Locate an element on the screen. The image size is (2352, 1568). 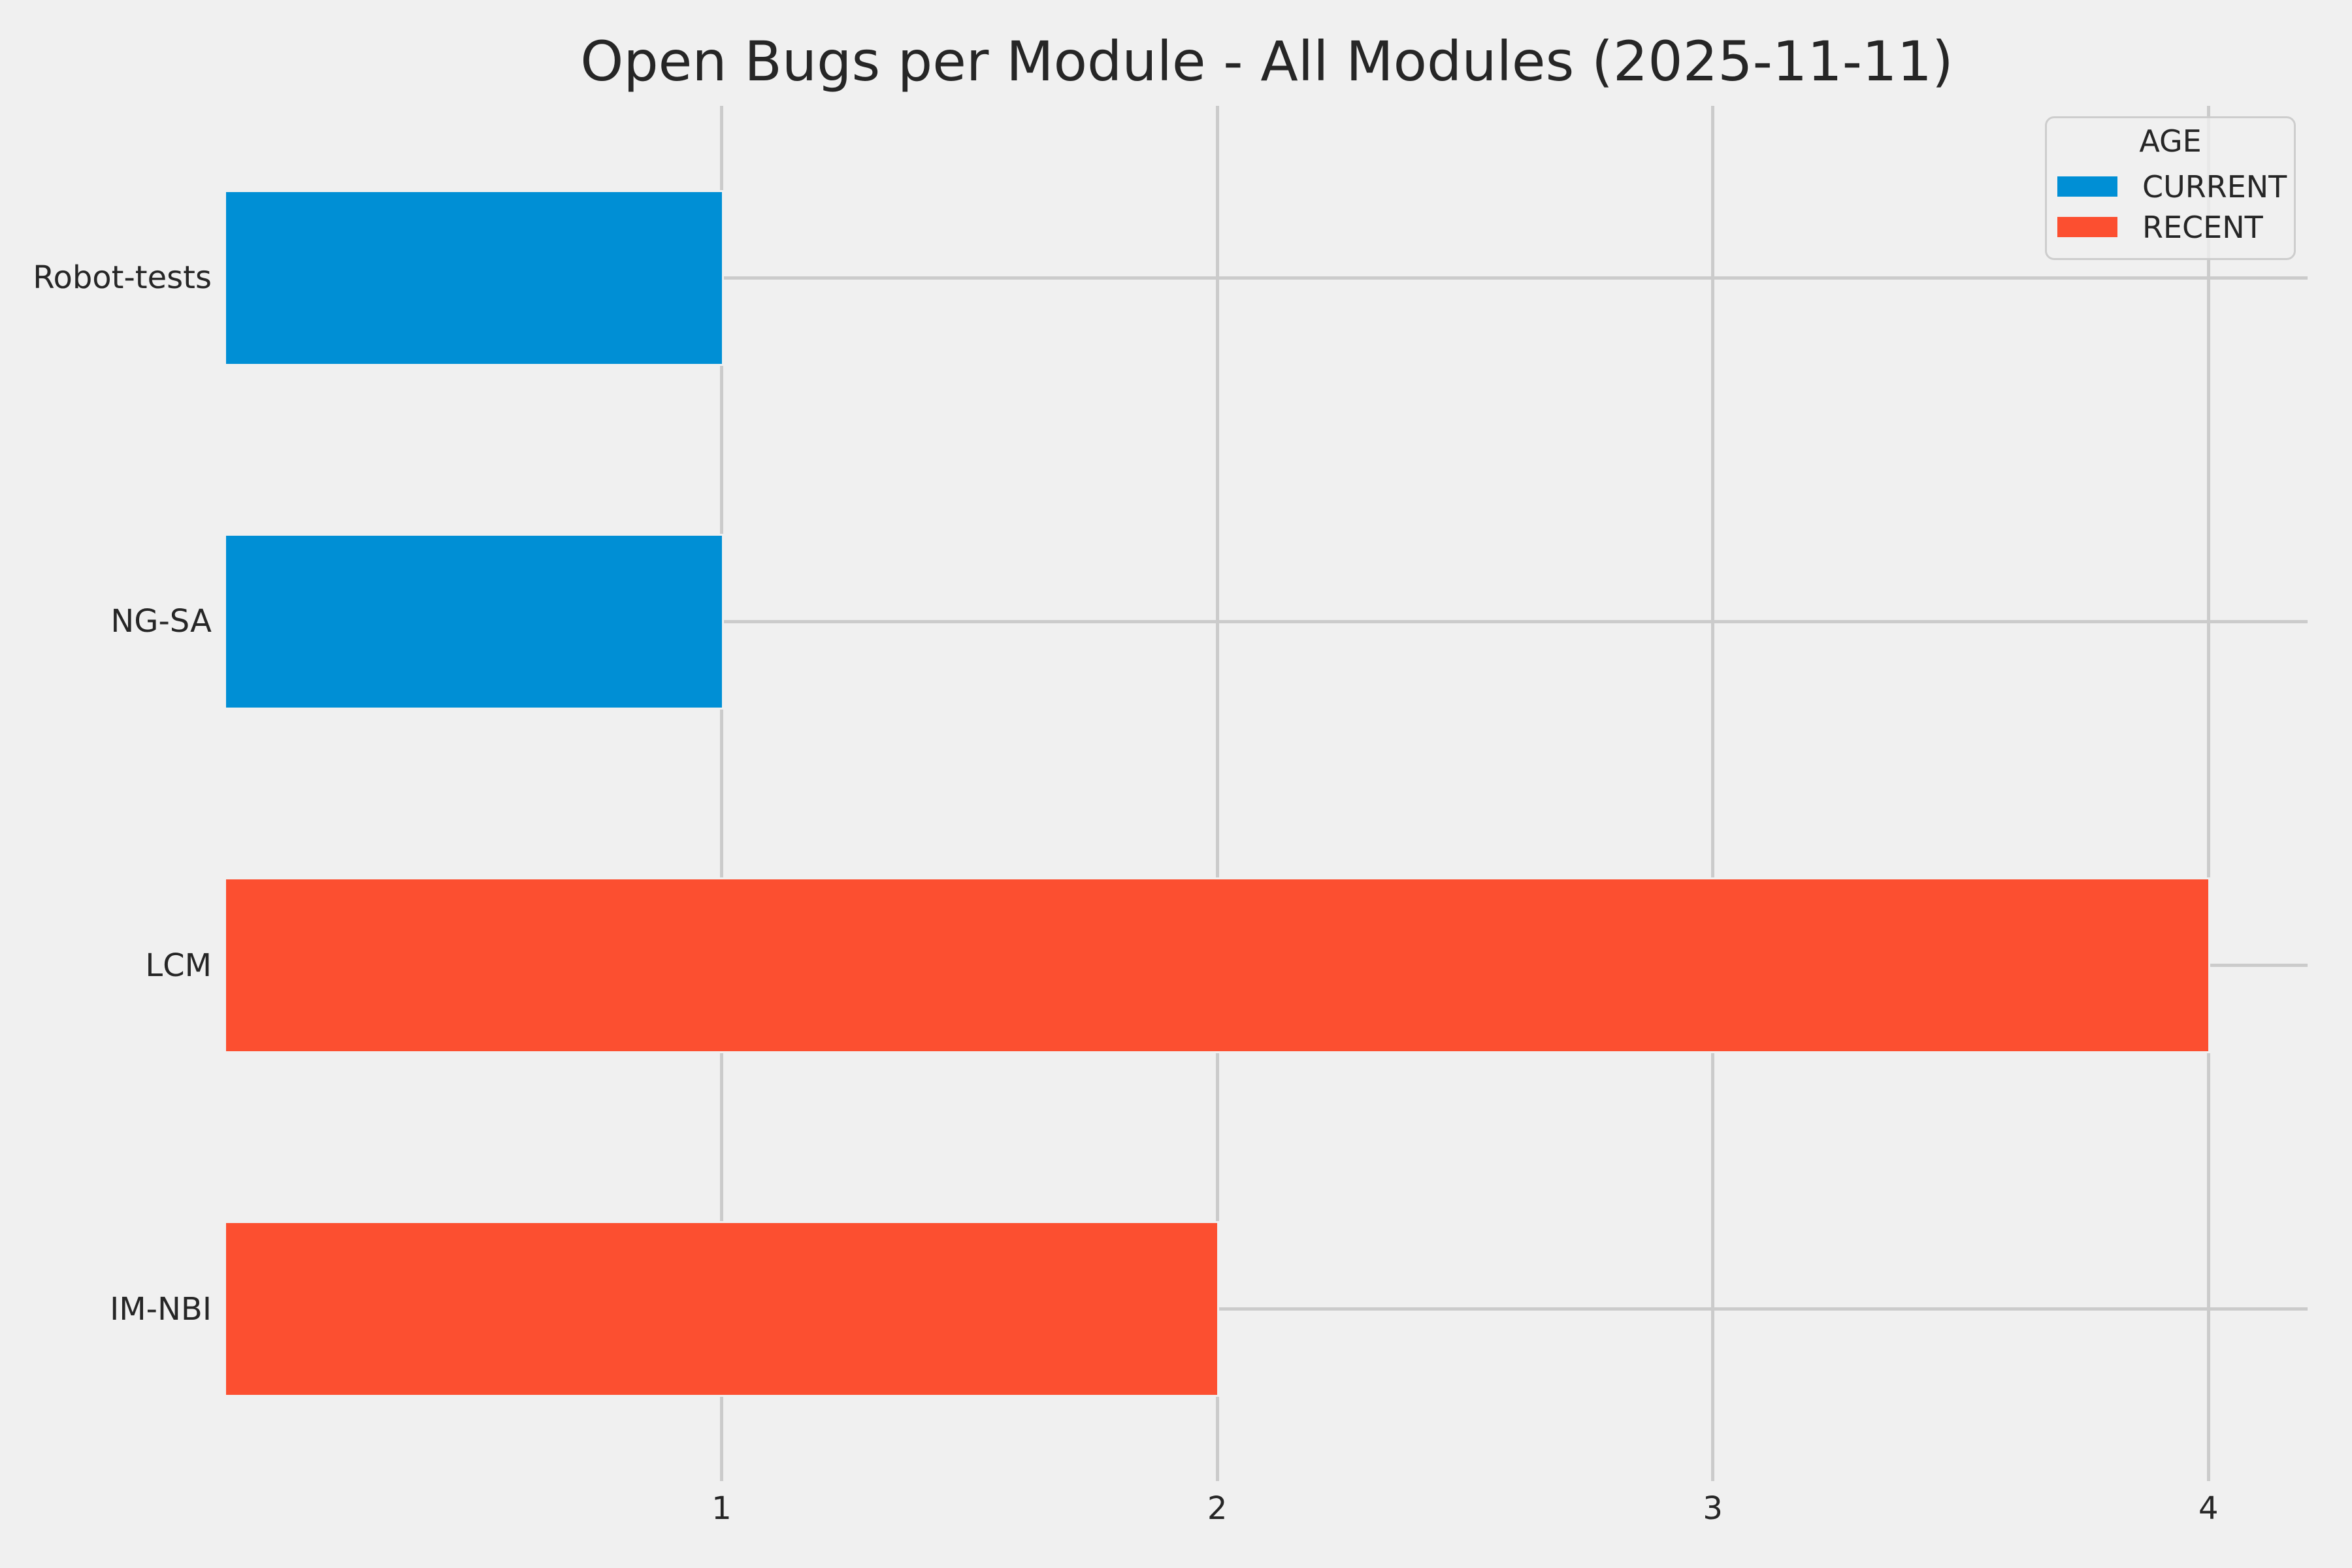
x-tick-label: 3 is located at coordinates (1713, 1508).